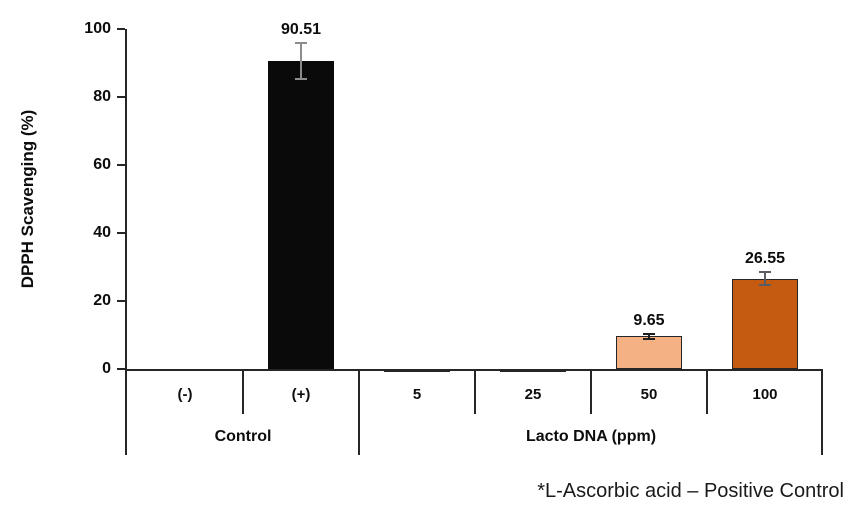 This screenshot has width=850, height=521. What do you see at coordinates (417, 394) in the screenshot?
I see `category-label-5: 5` at bounding box center [417, 394].